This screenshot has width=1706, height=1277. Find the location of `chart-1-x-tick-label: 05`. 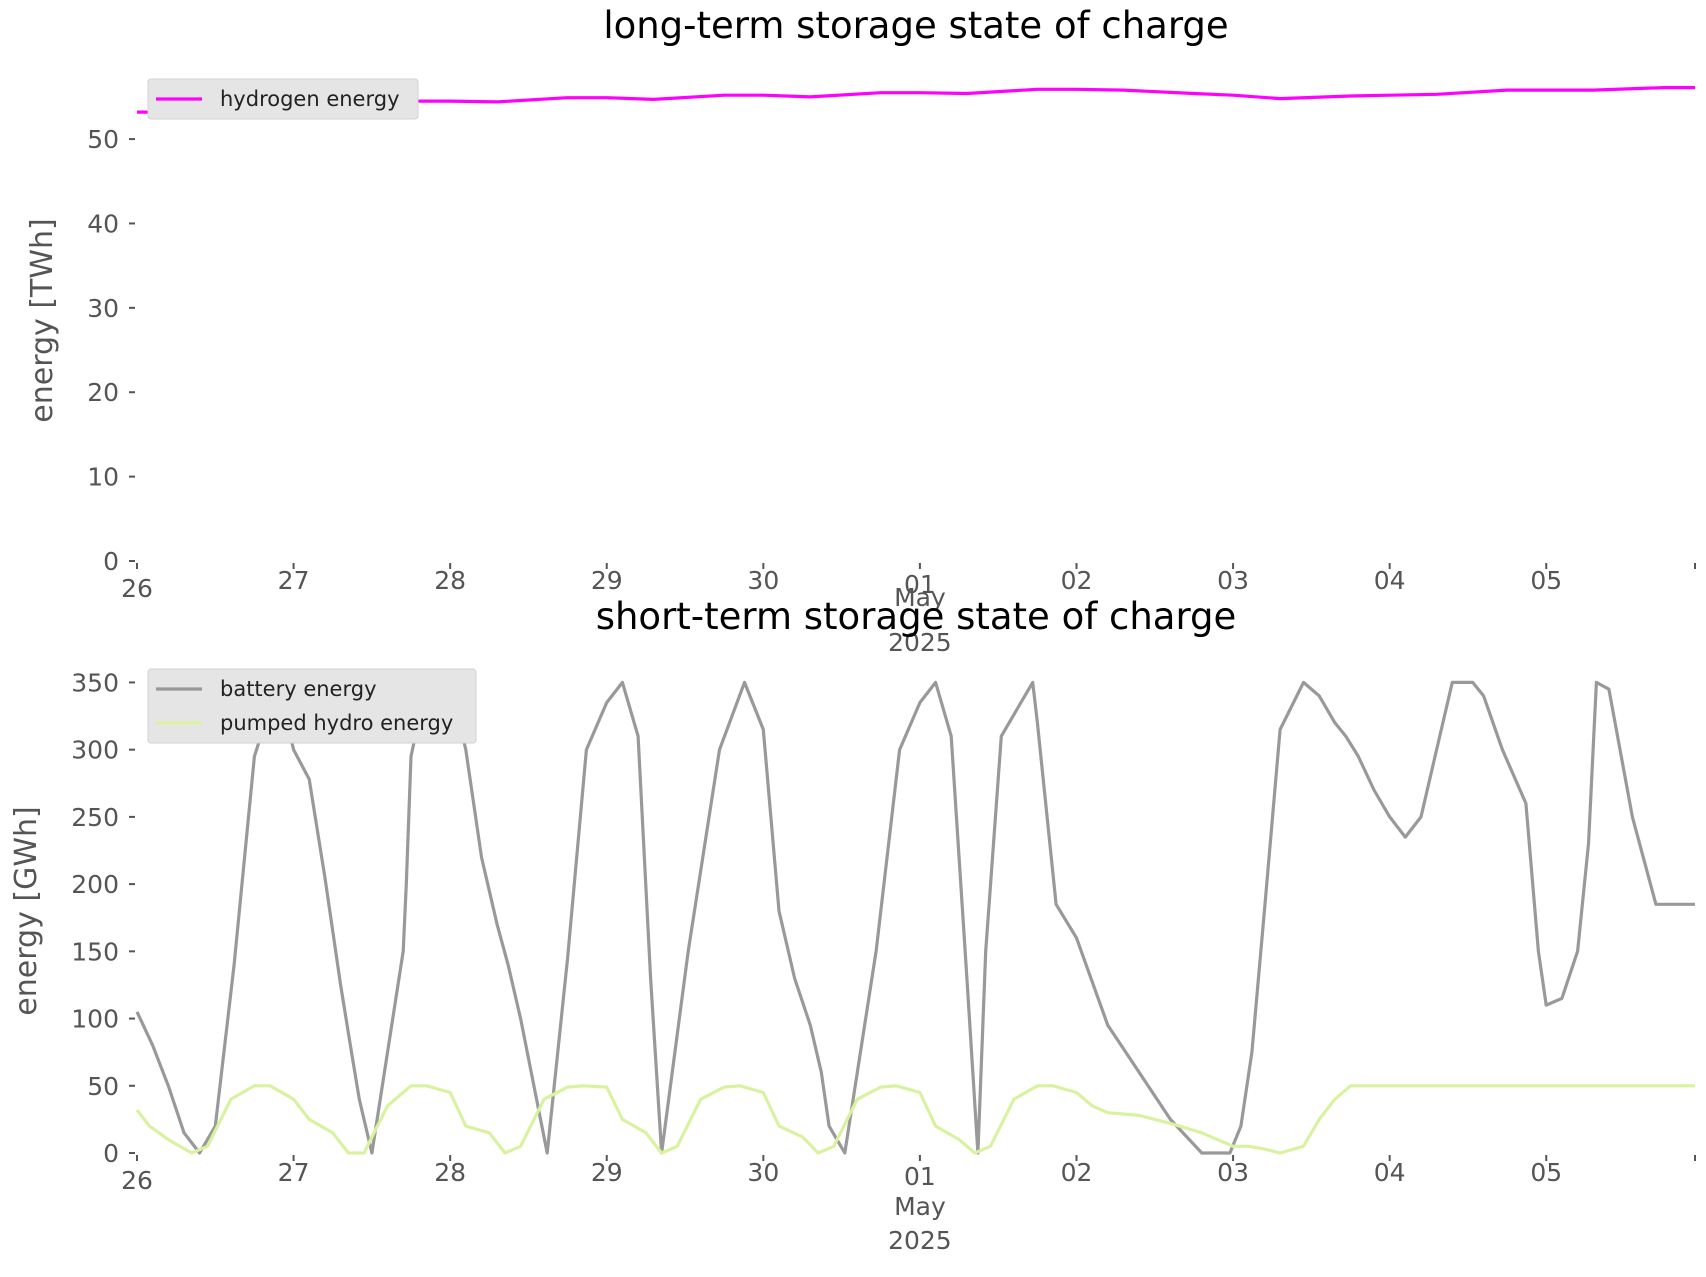

chart-1-x-tick-label: 05 is located at coordinates (1546, 580).